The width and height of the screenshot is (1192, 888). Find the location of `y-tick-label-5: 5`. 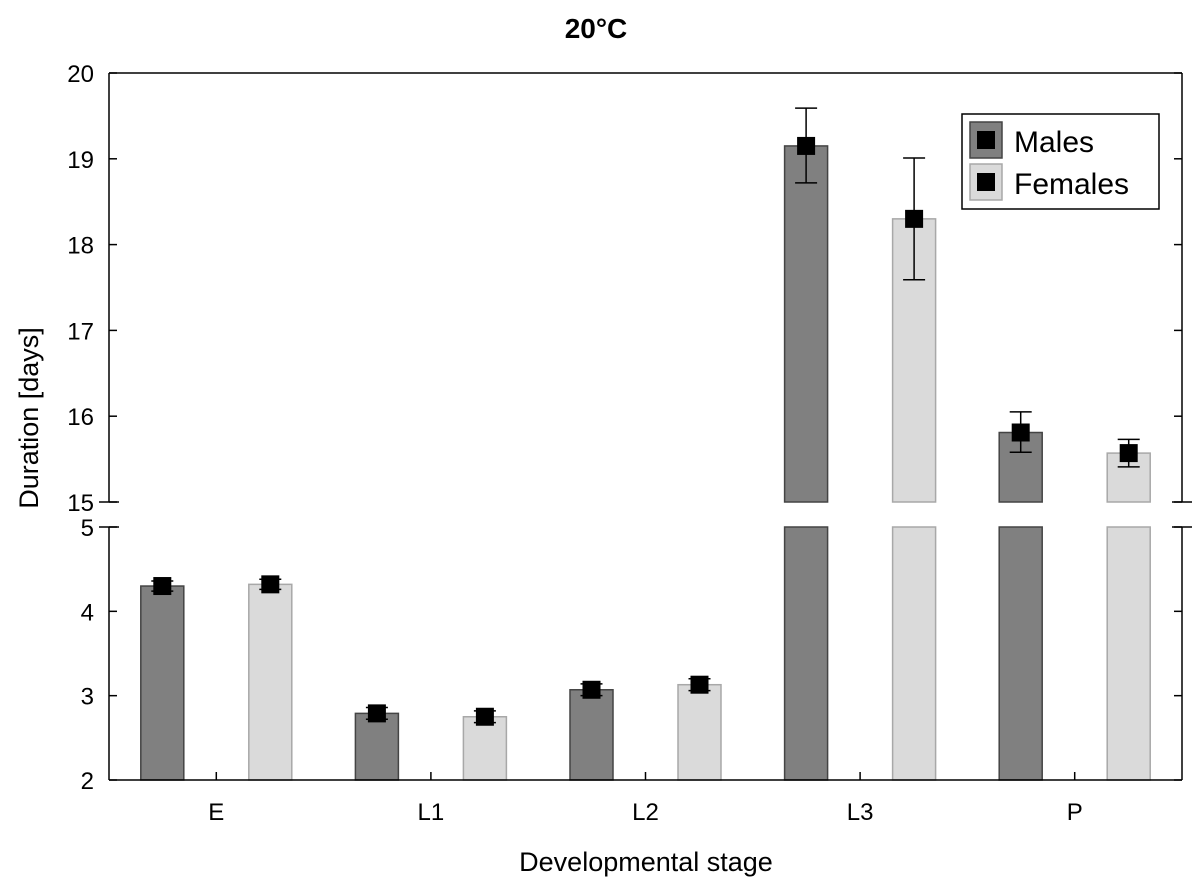

y-tick-label-5: 5 is located at coordinates (87, 528).